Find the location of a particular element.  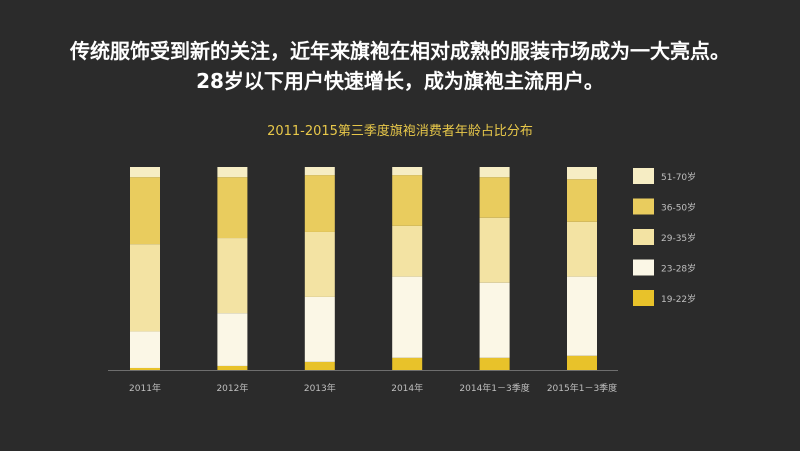

x-tick-label: 2012年 is located at coordinates (232, 388).